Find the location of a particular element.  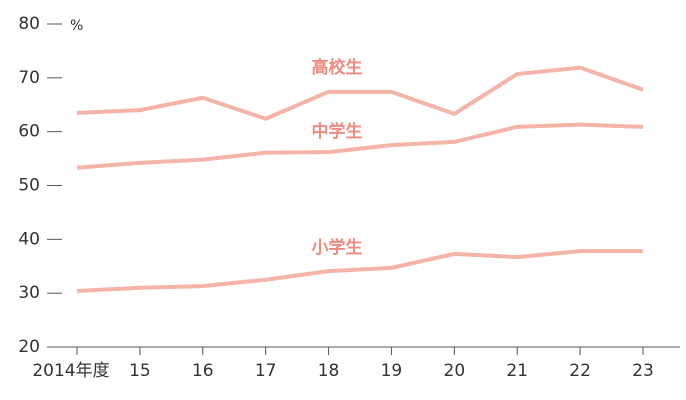

series-label: 中学生 is located at coordinates (337, 131).